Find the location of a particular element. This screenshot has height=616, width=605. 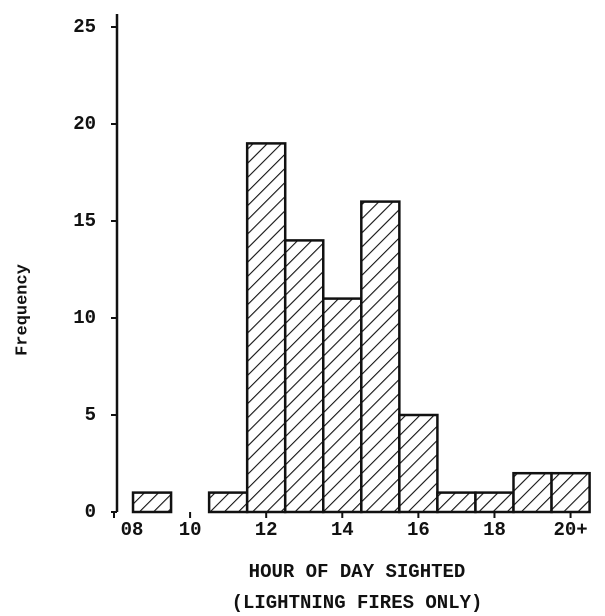

x-axis-label: (LIGHTNING FIRES ONLY) is located at coordinates (357, 603).